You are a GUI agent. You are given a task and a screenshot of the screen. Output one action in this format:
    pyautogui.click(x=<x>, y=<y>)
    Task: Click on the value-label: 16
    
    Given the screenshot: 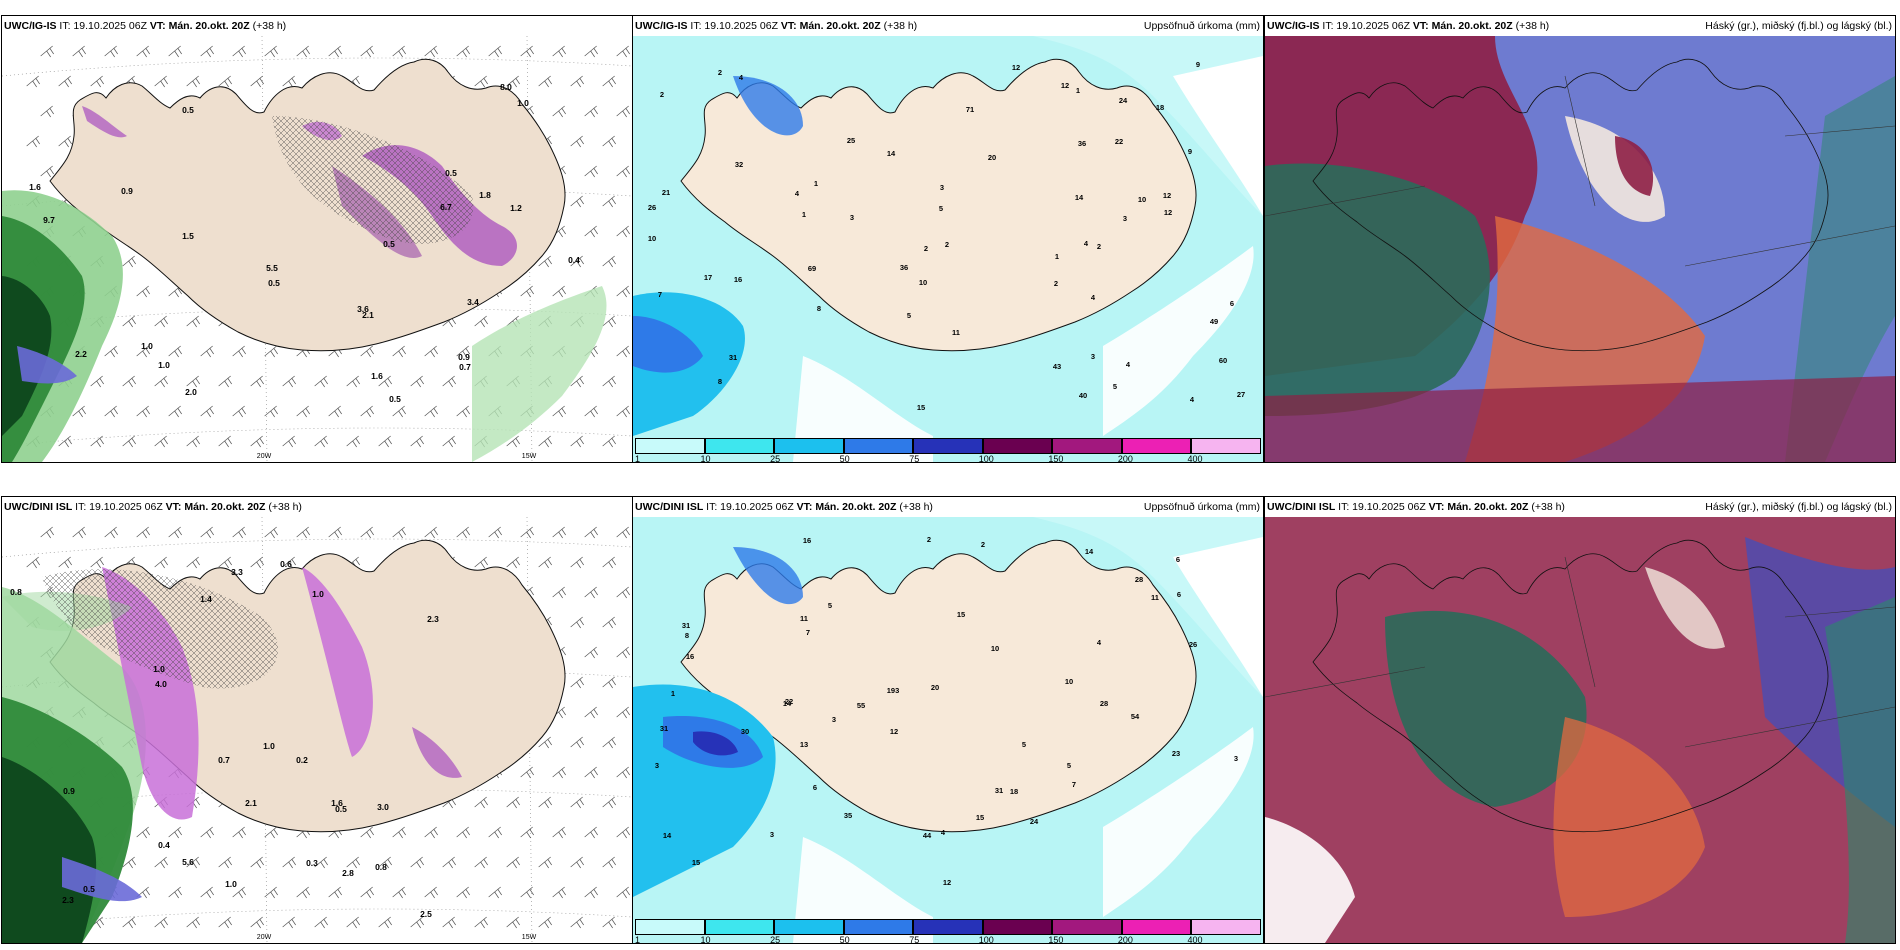 What is the action you would take?
    pyautogui.click(x=807, y=540)
    